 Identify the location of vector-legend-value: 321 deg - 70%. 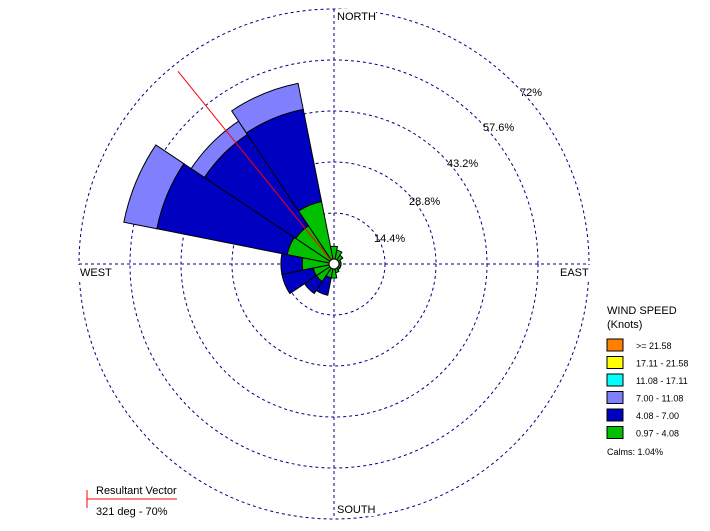
(132, 512).